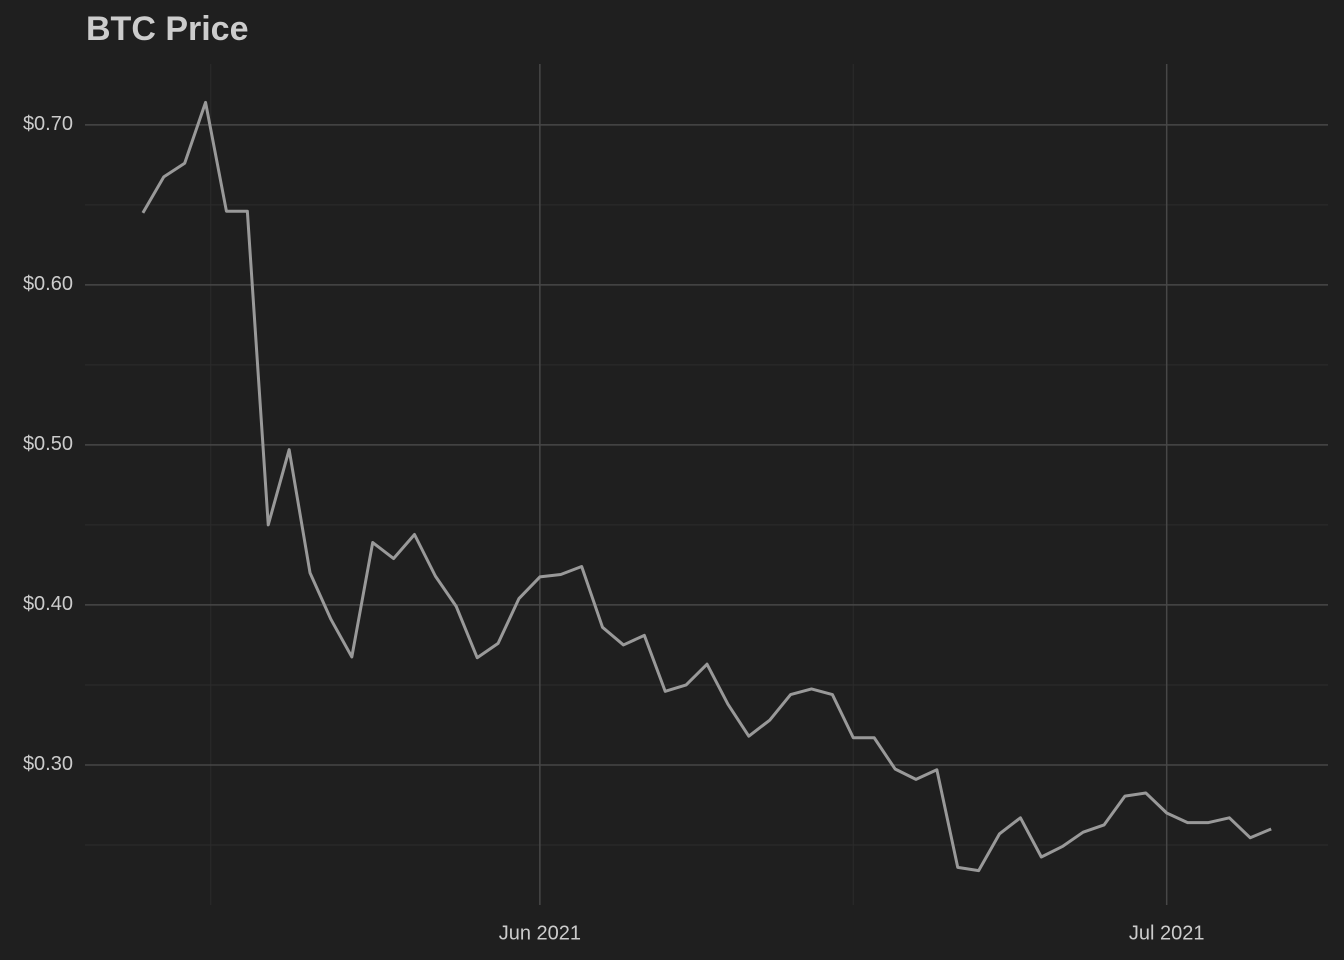 The image size is (1344, 960). What do you see at coordinates (540, 933) in the screenshot?
I see `x-tick-label: Jun 2021` at bounding box center [540, 933].